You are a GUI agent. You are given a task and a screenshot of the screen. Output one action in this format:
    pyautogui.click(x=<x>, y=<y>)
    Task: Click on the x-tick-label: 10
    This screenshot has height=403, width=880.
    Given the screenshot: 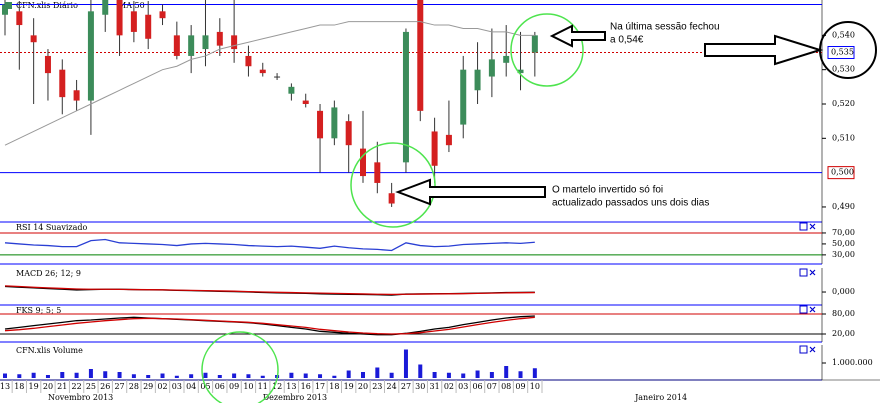 What is the action you would take?
    pyautogui.click(x=248, y=386)
    